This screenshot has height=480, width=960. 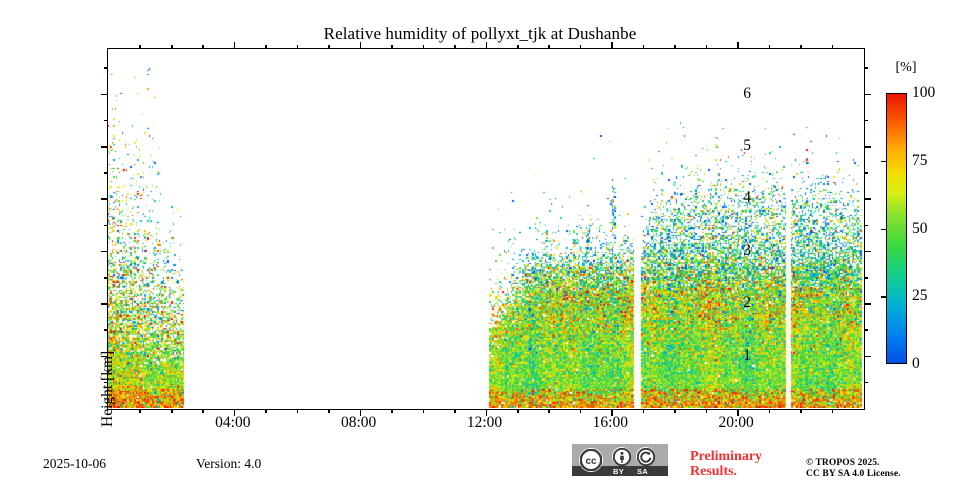 I want to click on cc-badge-strip, so click(x=620, y=471).